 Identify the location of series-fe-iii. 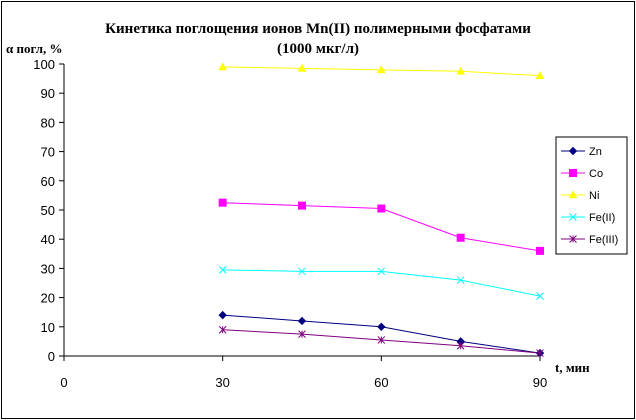
(381, 341).